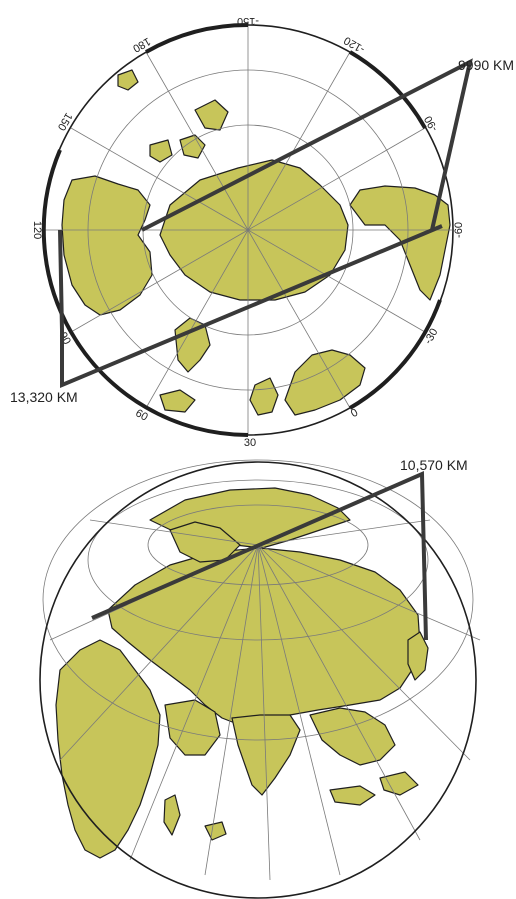 The height and width of the screenshot is (899, 516). What do you see at coordinates (325, 382) in the screenshot?
I see `africa-landmass` at bounding box center [325, 382].